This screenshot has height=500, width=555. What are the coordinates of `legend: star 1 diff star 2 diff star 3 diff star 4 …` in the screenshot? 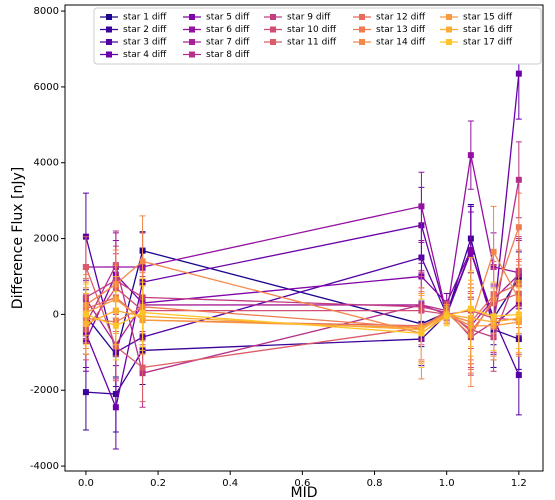 It's located at (317, 36).